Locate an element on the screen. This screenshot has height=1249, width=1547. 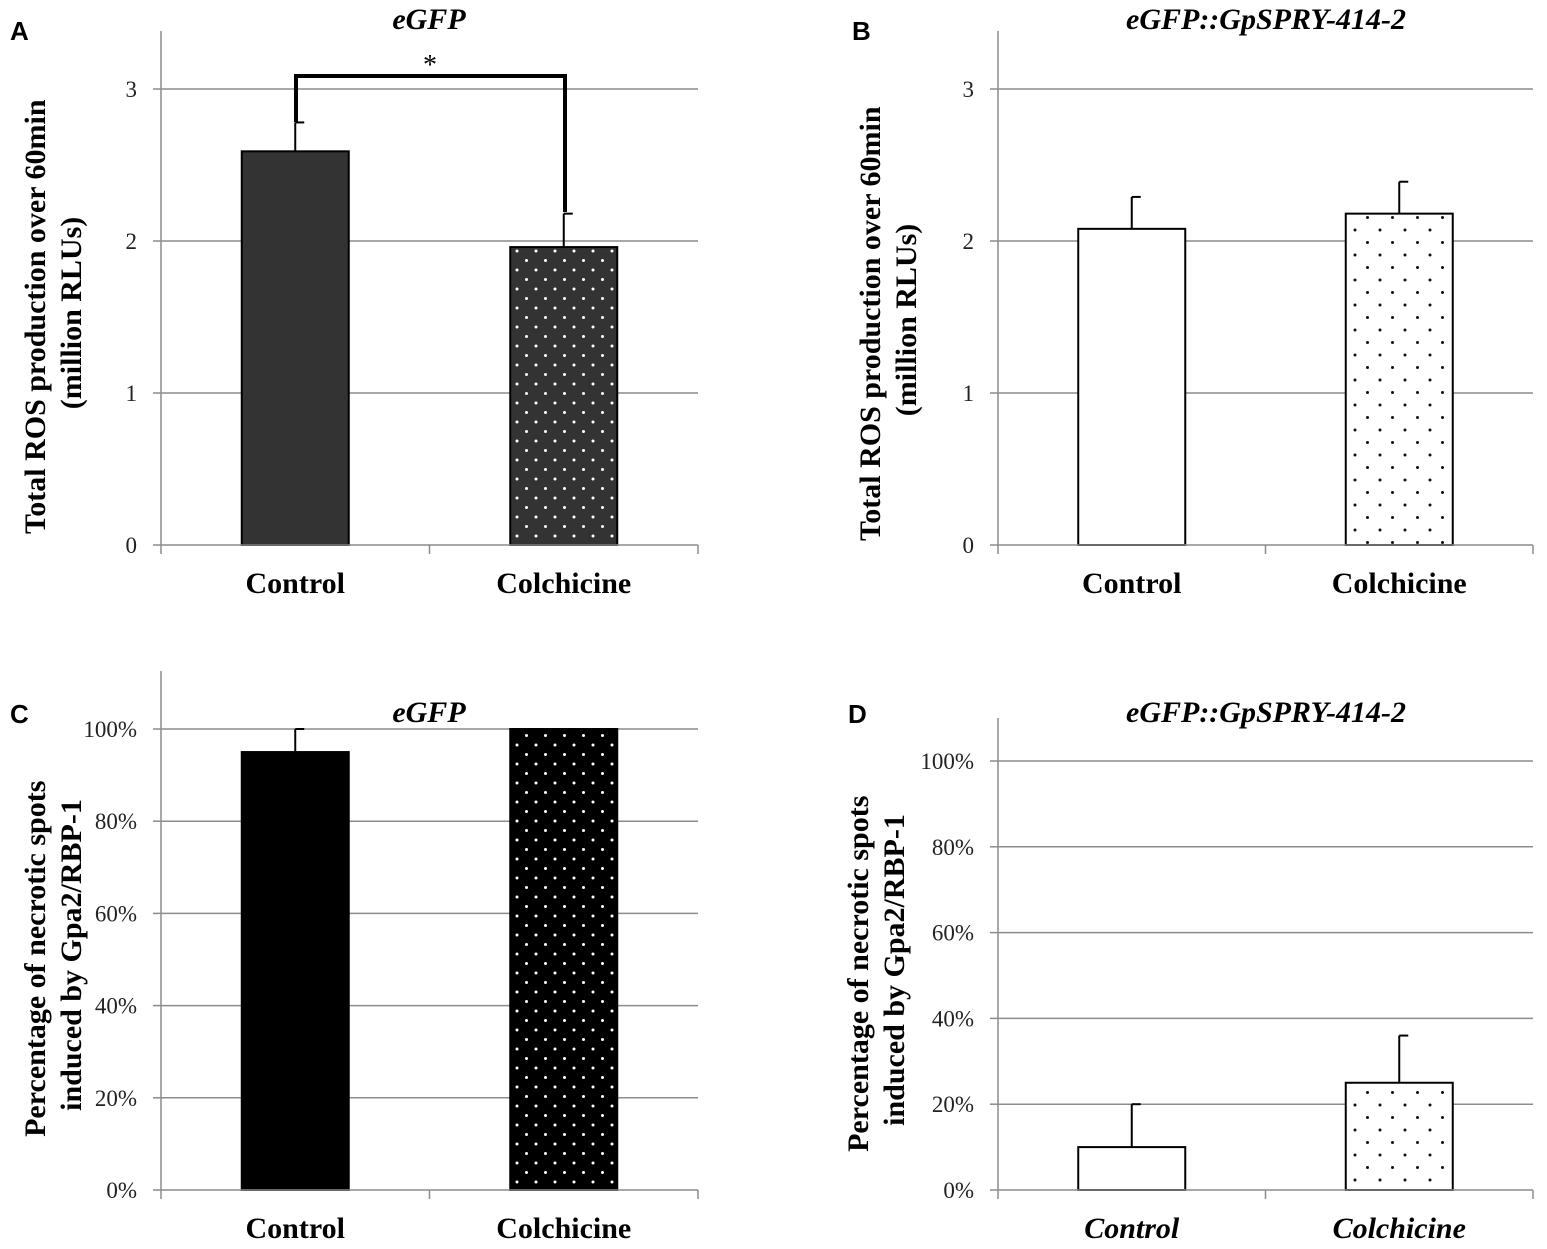
panel-letter-c: C is located at coordinates (19, 714).